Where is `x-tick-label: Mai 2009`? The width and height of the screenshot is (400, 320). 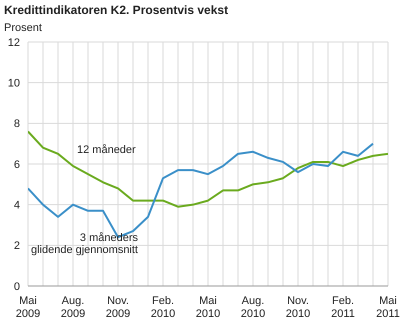 x-tick-label: Mai 2009 is located at coordinates (28, 307).